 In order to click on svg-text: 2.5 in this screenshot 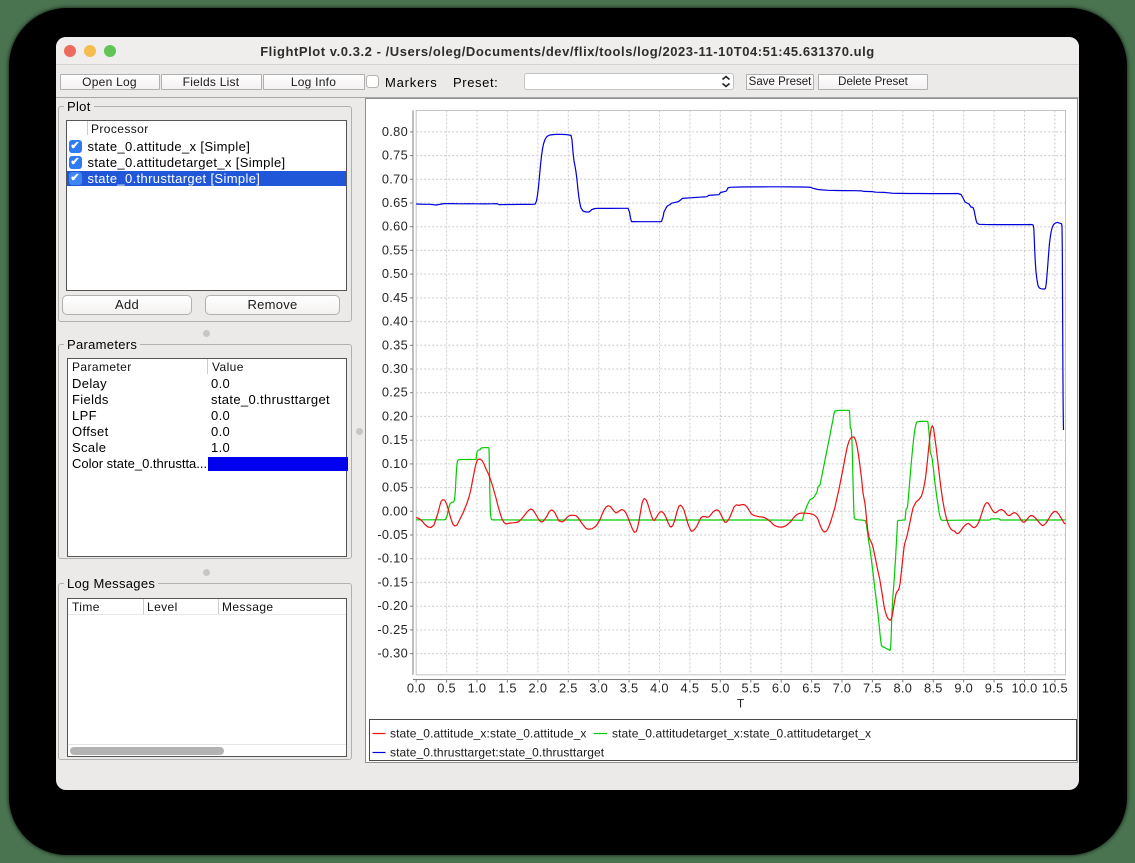, I will do `click(568, 688)`.